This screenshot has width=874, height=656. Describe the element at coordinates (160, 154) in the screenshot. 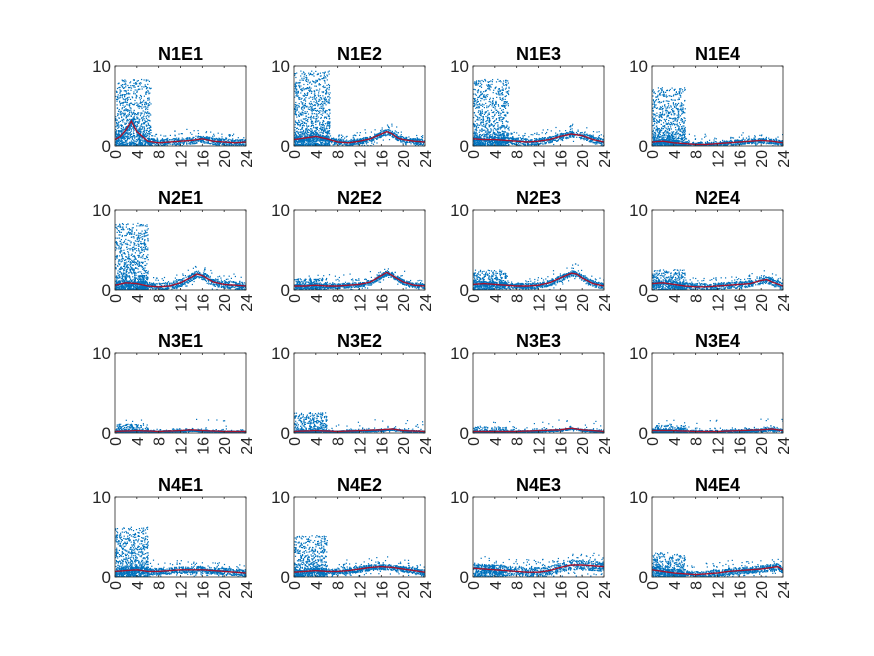

I see `x-tick-label: 8` at that location.